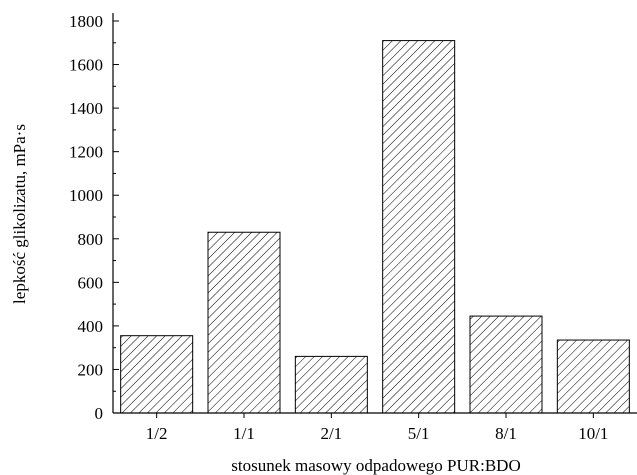 The image size is (637, 475). Describe the element at coordinates (86, 152) in the screenshot. I see `y-tick-label: 1200` at that location.